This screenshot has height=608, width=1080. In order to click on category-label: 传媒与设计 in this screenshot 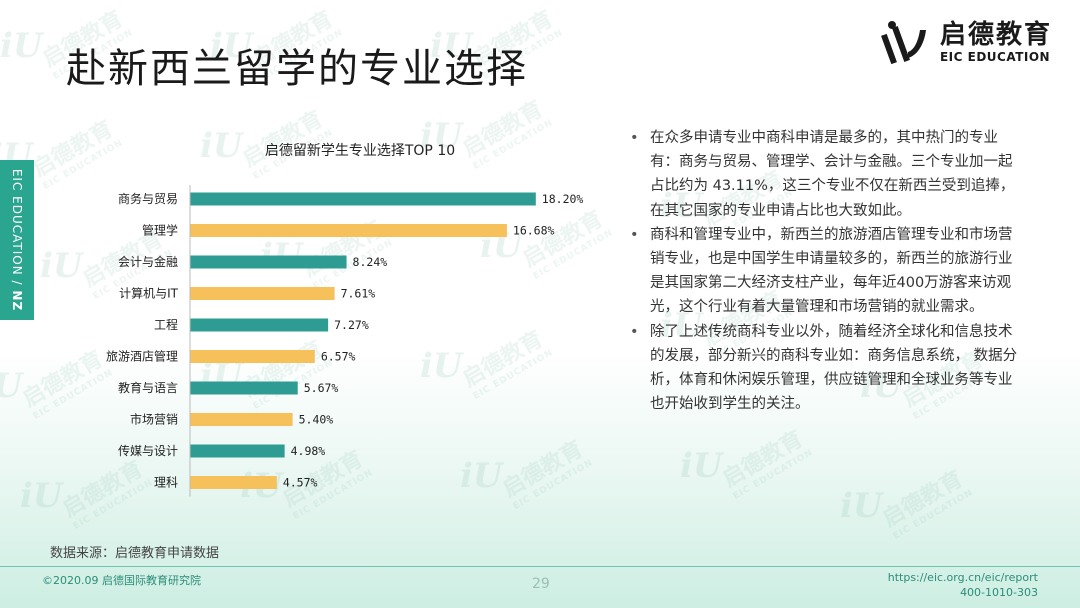, I will do `click(148, 450)`.